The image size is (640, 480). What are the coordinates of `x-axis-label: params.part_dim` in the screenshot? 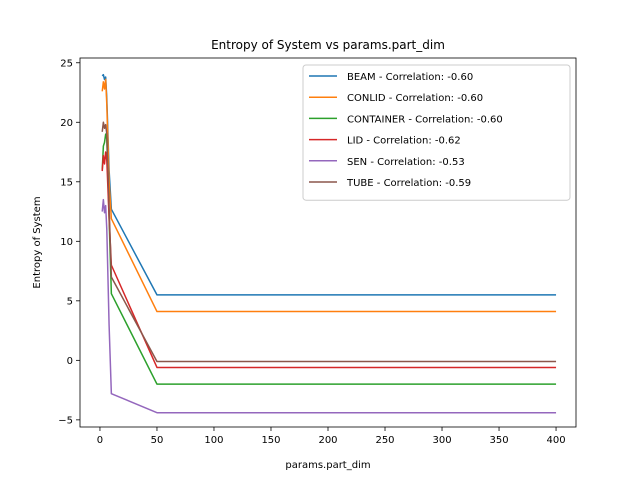 It's located at (327, 465).